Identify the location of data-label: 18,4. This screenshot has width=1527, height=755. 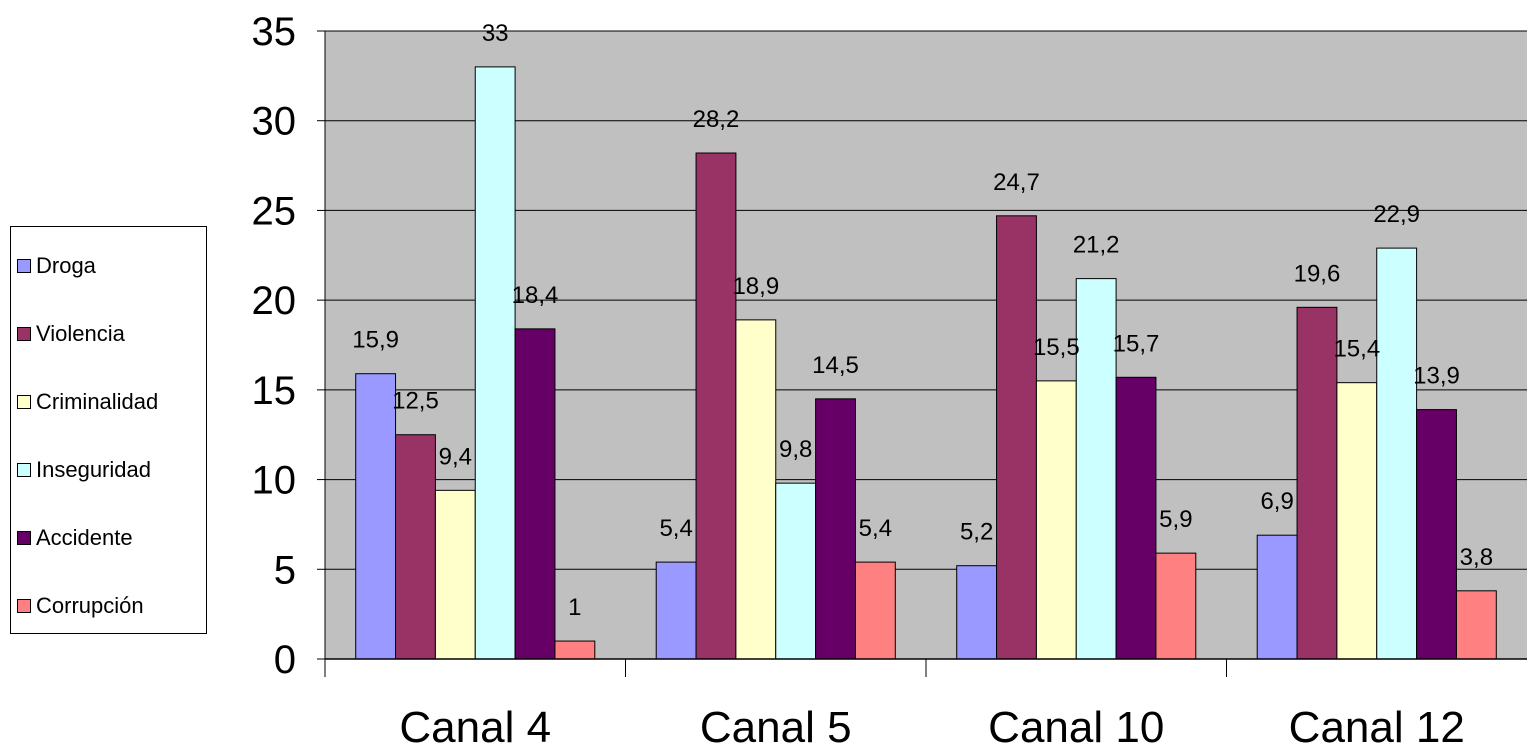
(535, 295).